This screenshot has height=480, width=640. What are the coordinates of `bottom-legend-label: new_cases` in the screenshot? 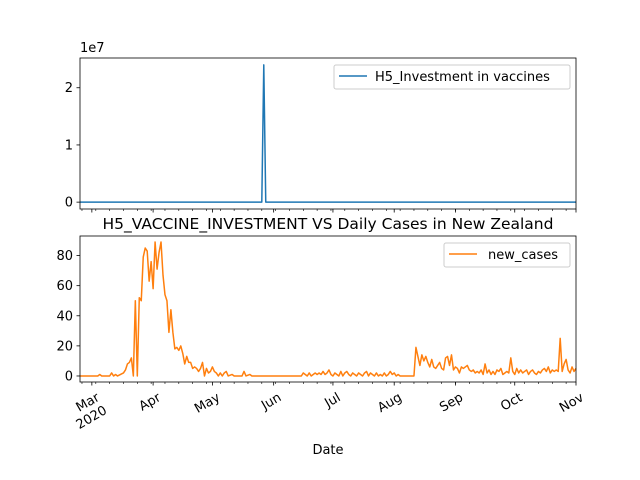 It's located at (523, 255).